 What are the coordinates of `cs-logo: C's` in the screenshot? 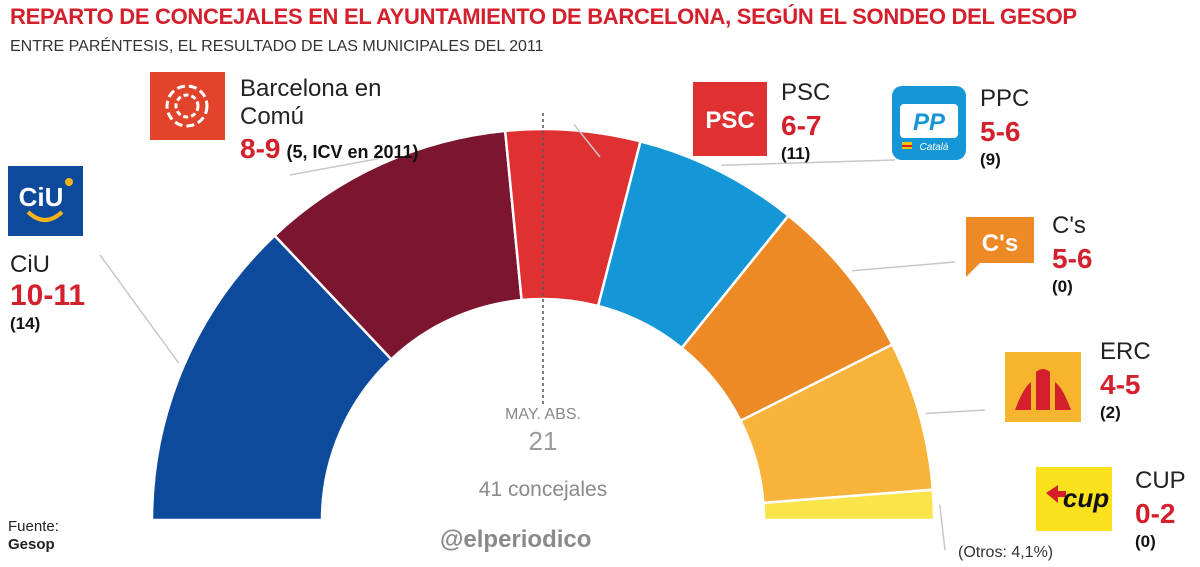 It's located at (1000, 246).